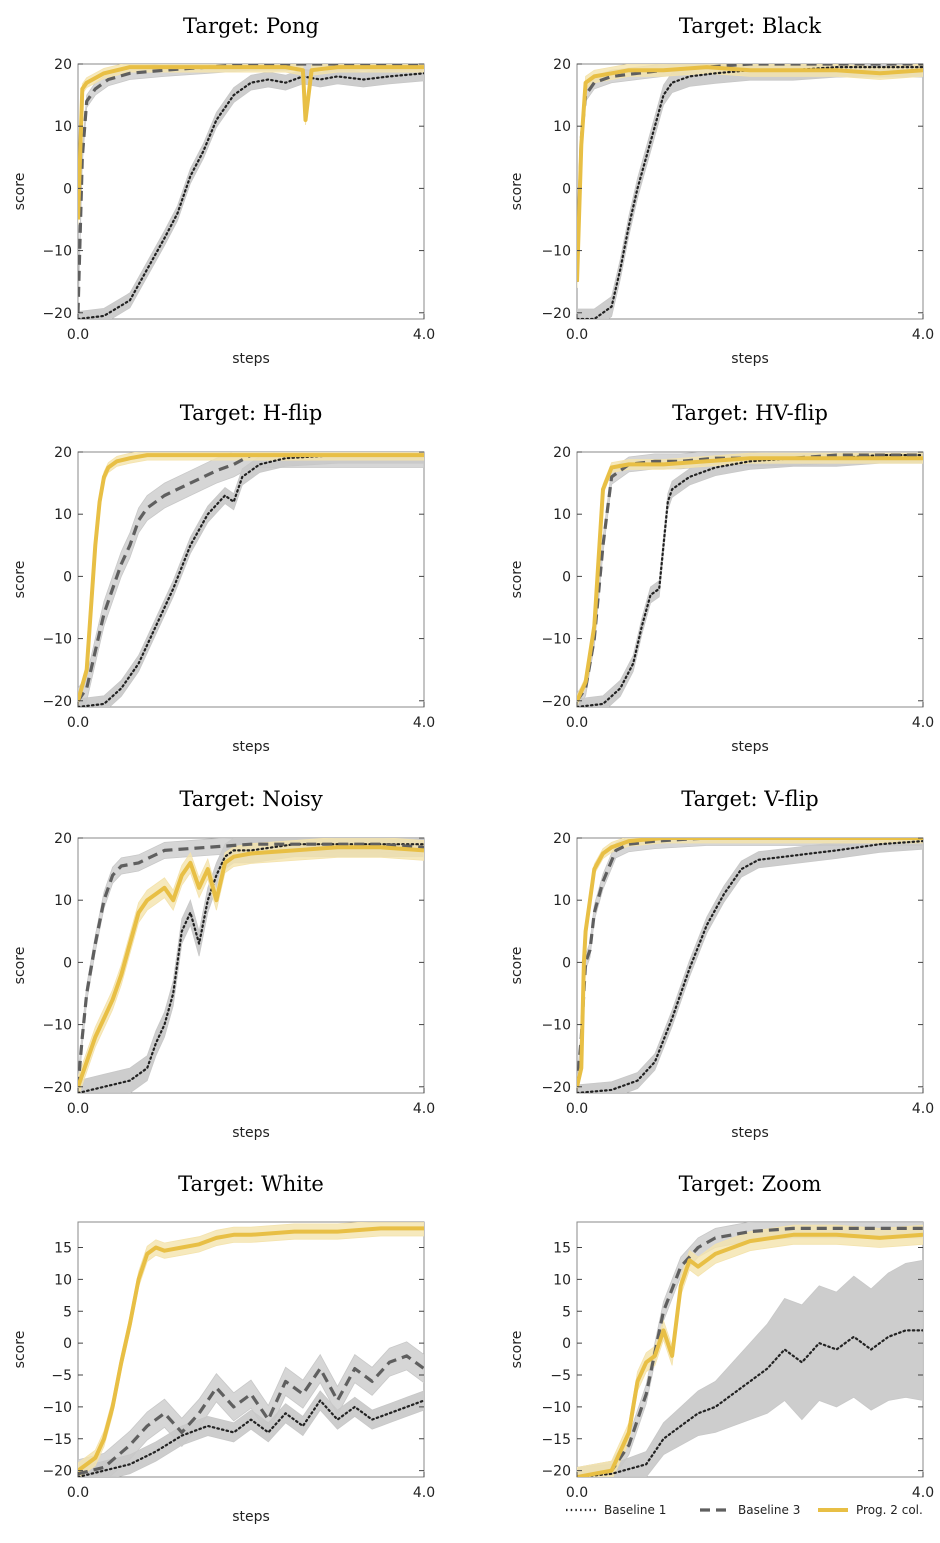 The width and height of the screenshot is (940, 1543). I want to click on chart-title: Target: H-flip, so click(251, 413).